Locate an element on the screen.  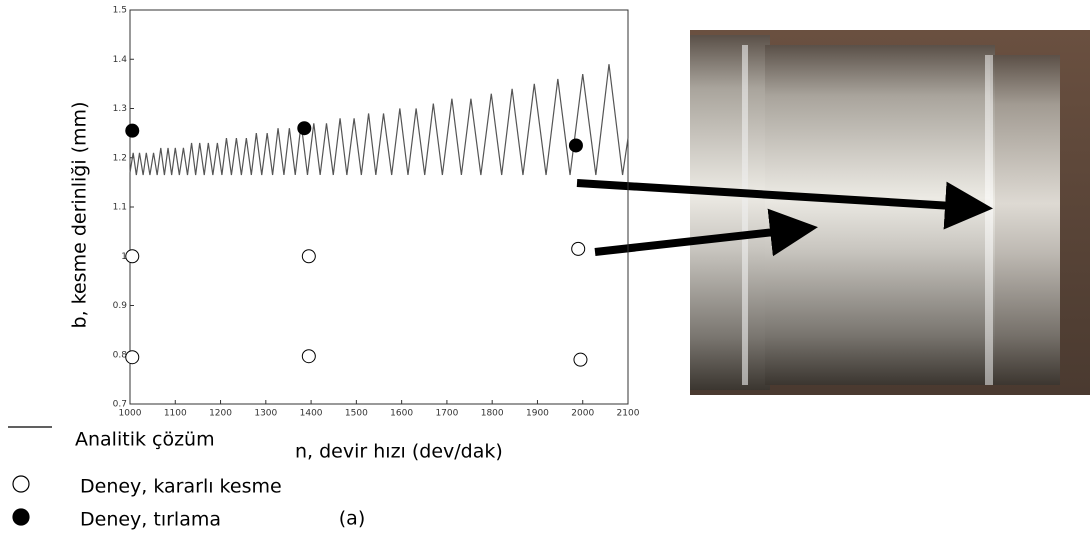
x-tick-label: 1700 is located at coordinates (446, 414).